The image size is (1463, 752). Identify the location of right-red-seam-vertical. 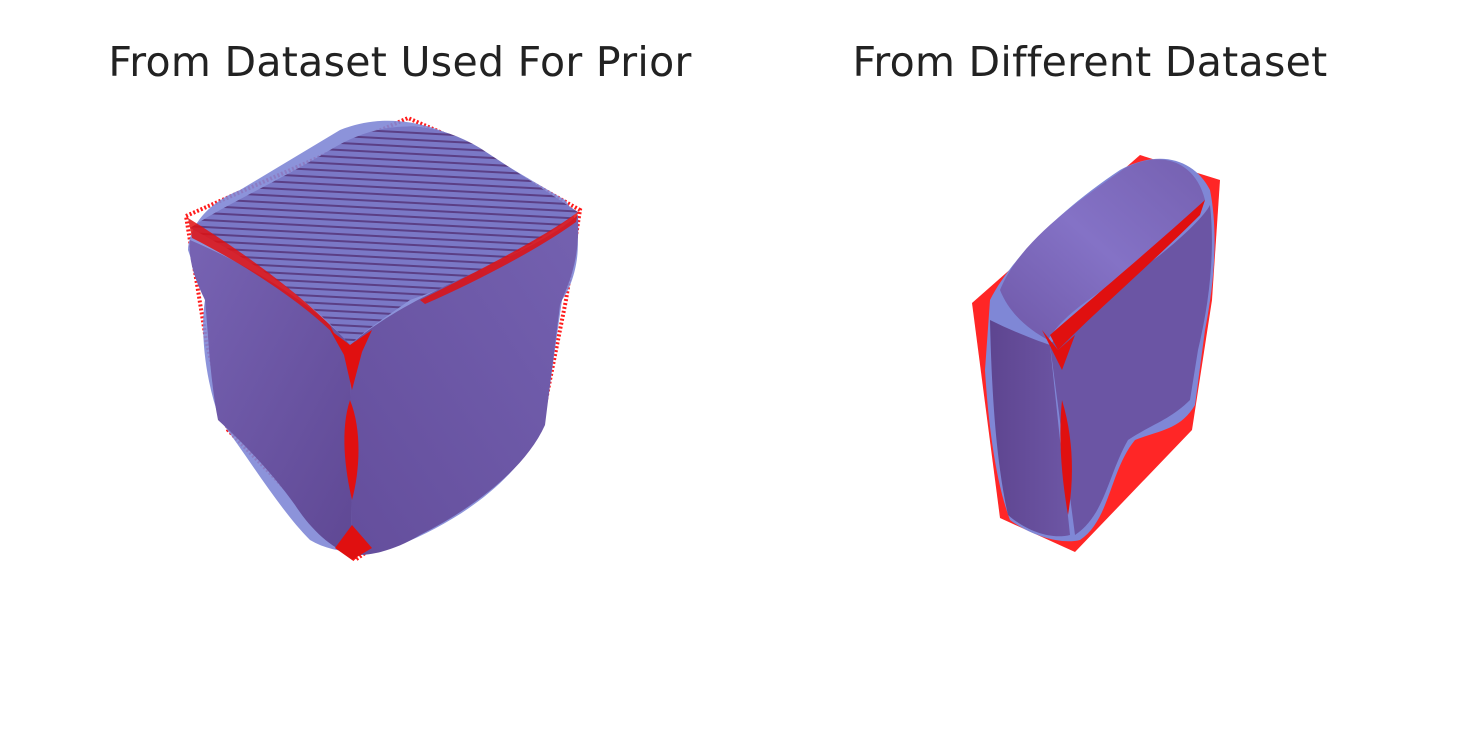
(1066, 457).